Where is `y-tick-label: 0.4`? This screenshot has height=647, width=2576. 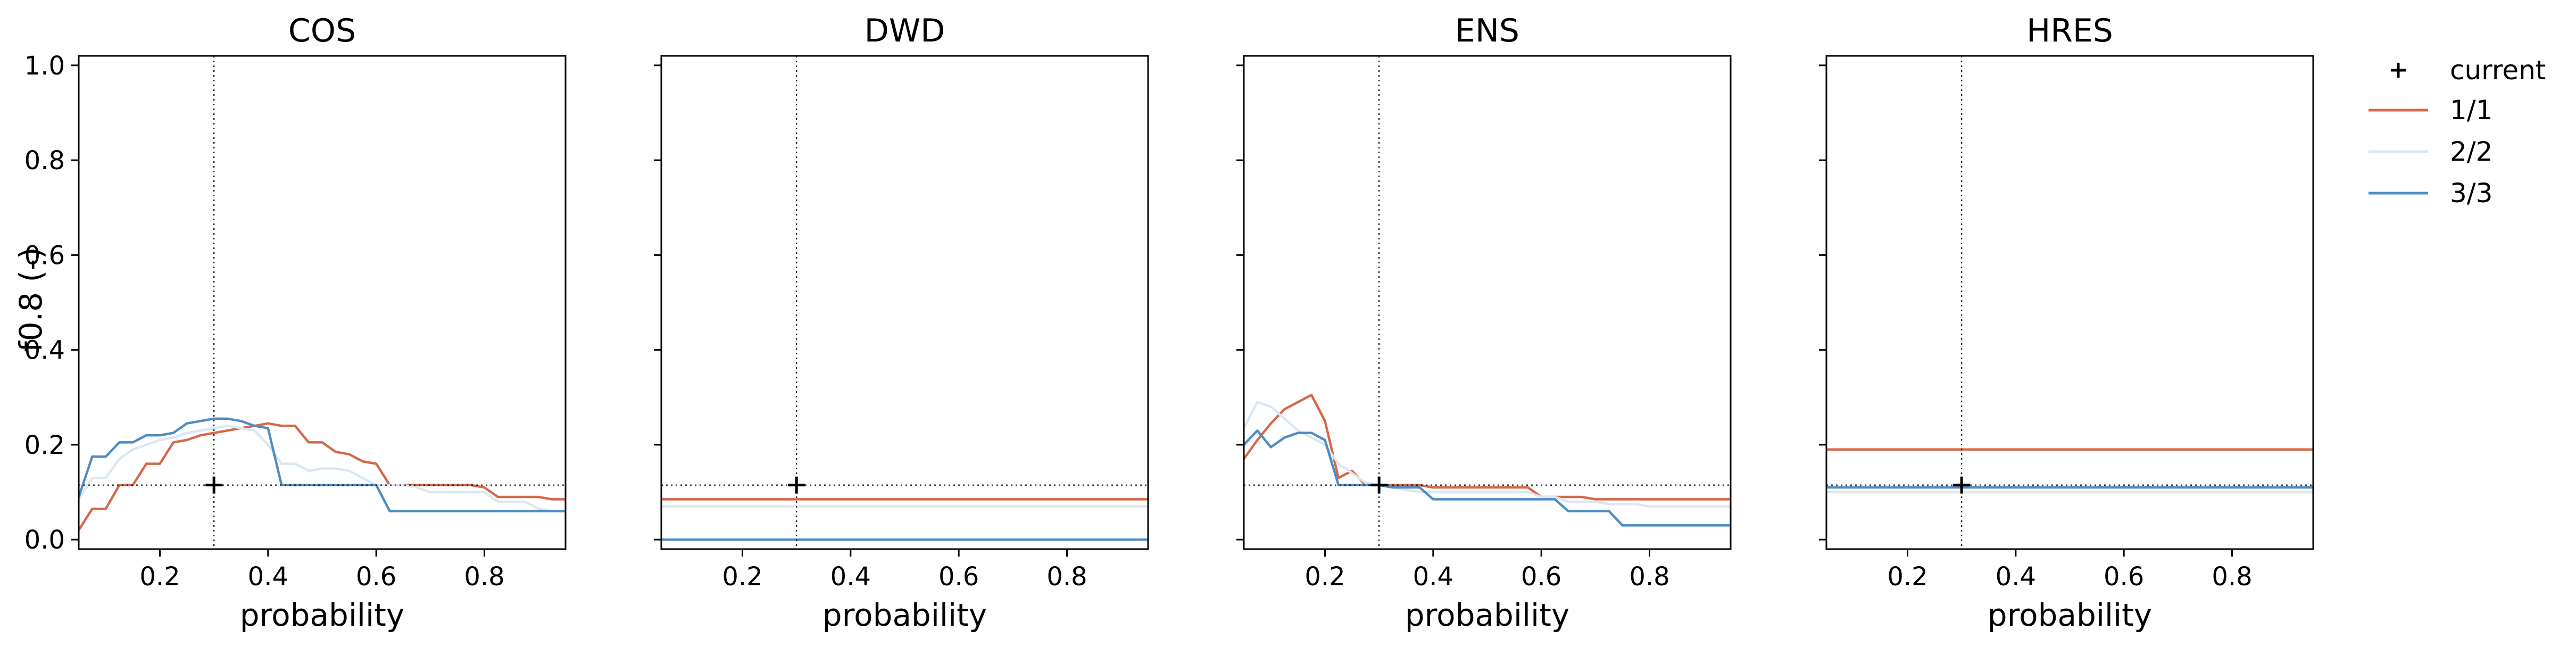
y-tick-label: 0.4 is located at coordinates (44, 351).